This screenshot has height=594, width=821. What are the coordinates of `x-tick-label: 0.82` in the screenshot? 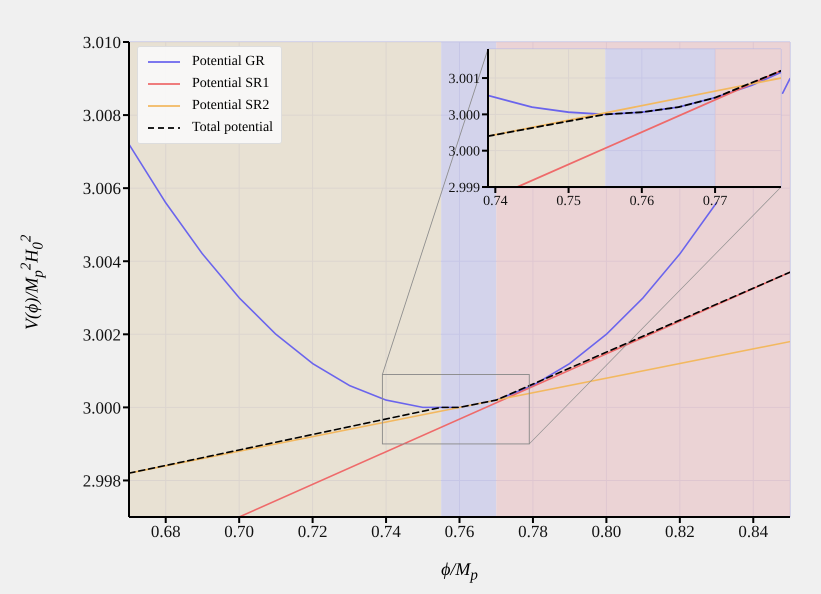 It's located at (679, 532).